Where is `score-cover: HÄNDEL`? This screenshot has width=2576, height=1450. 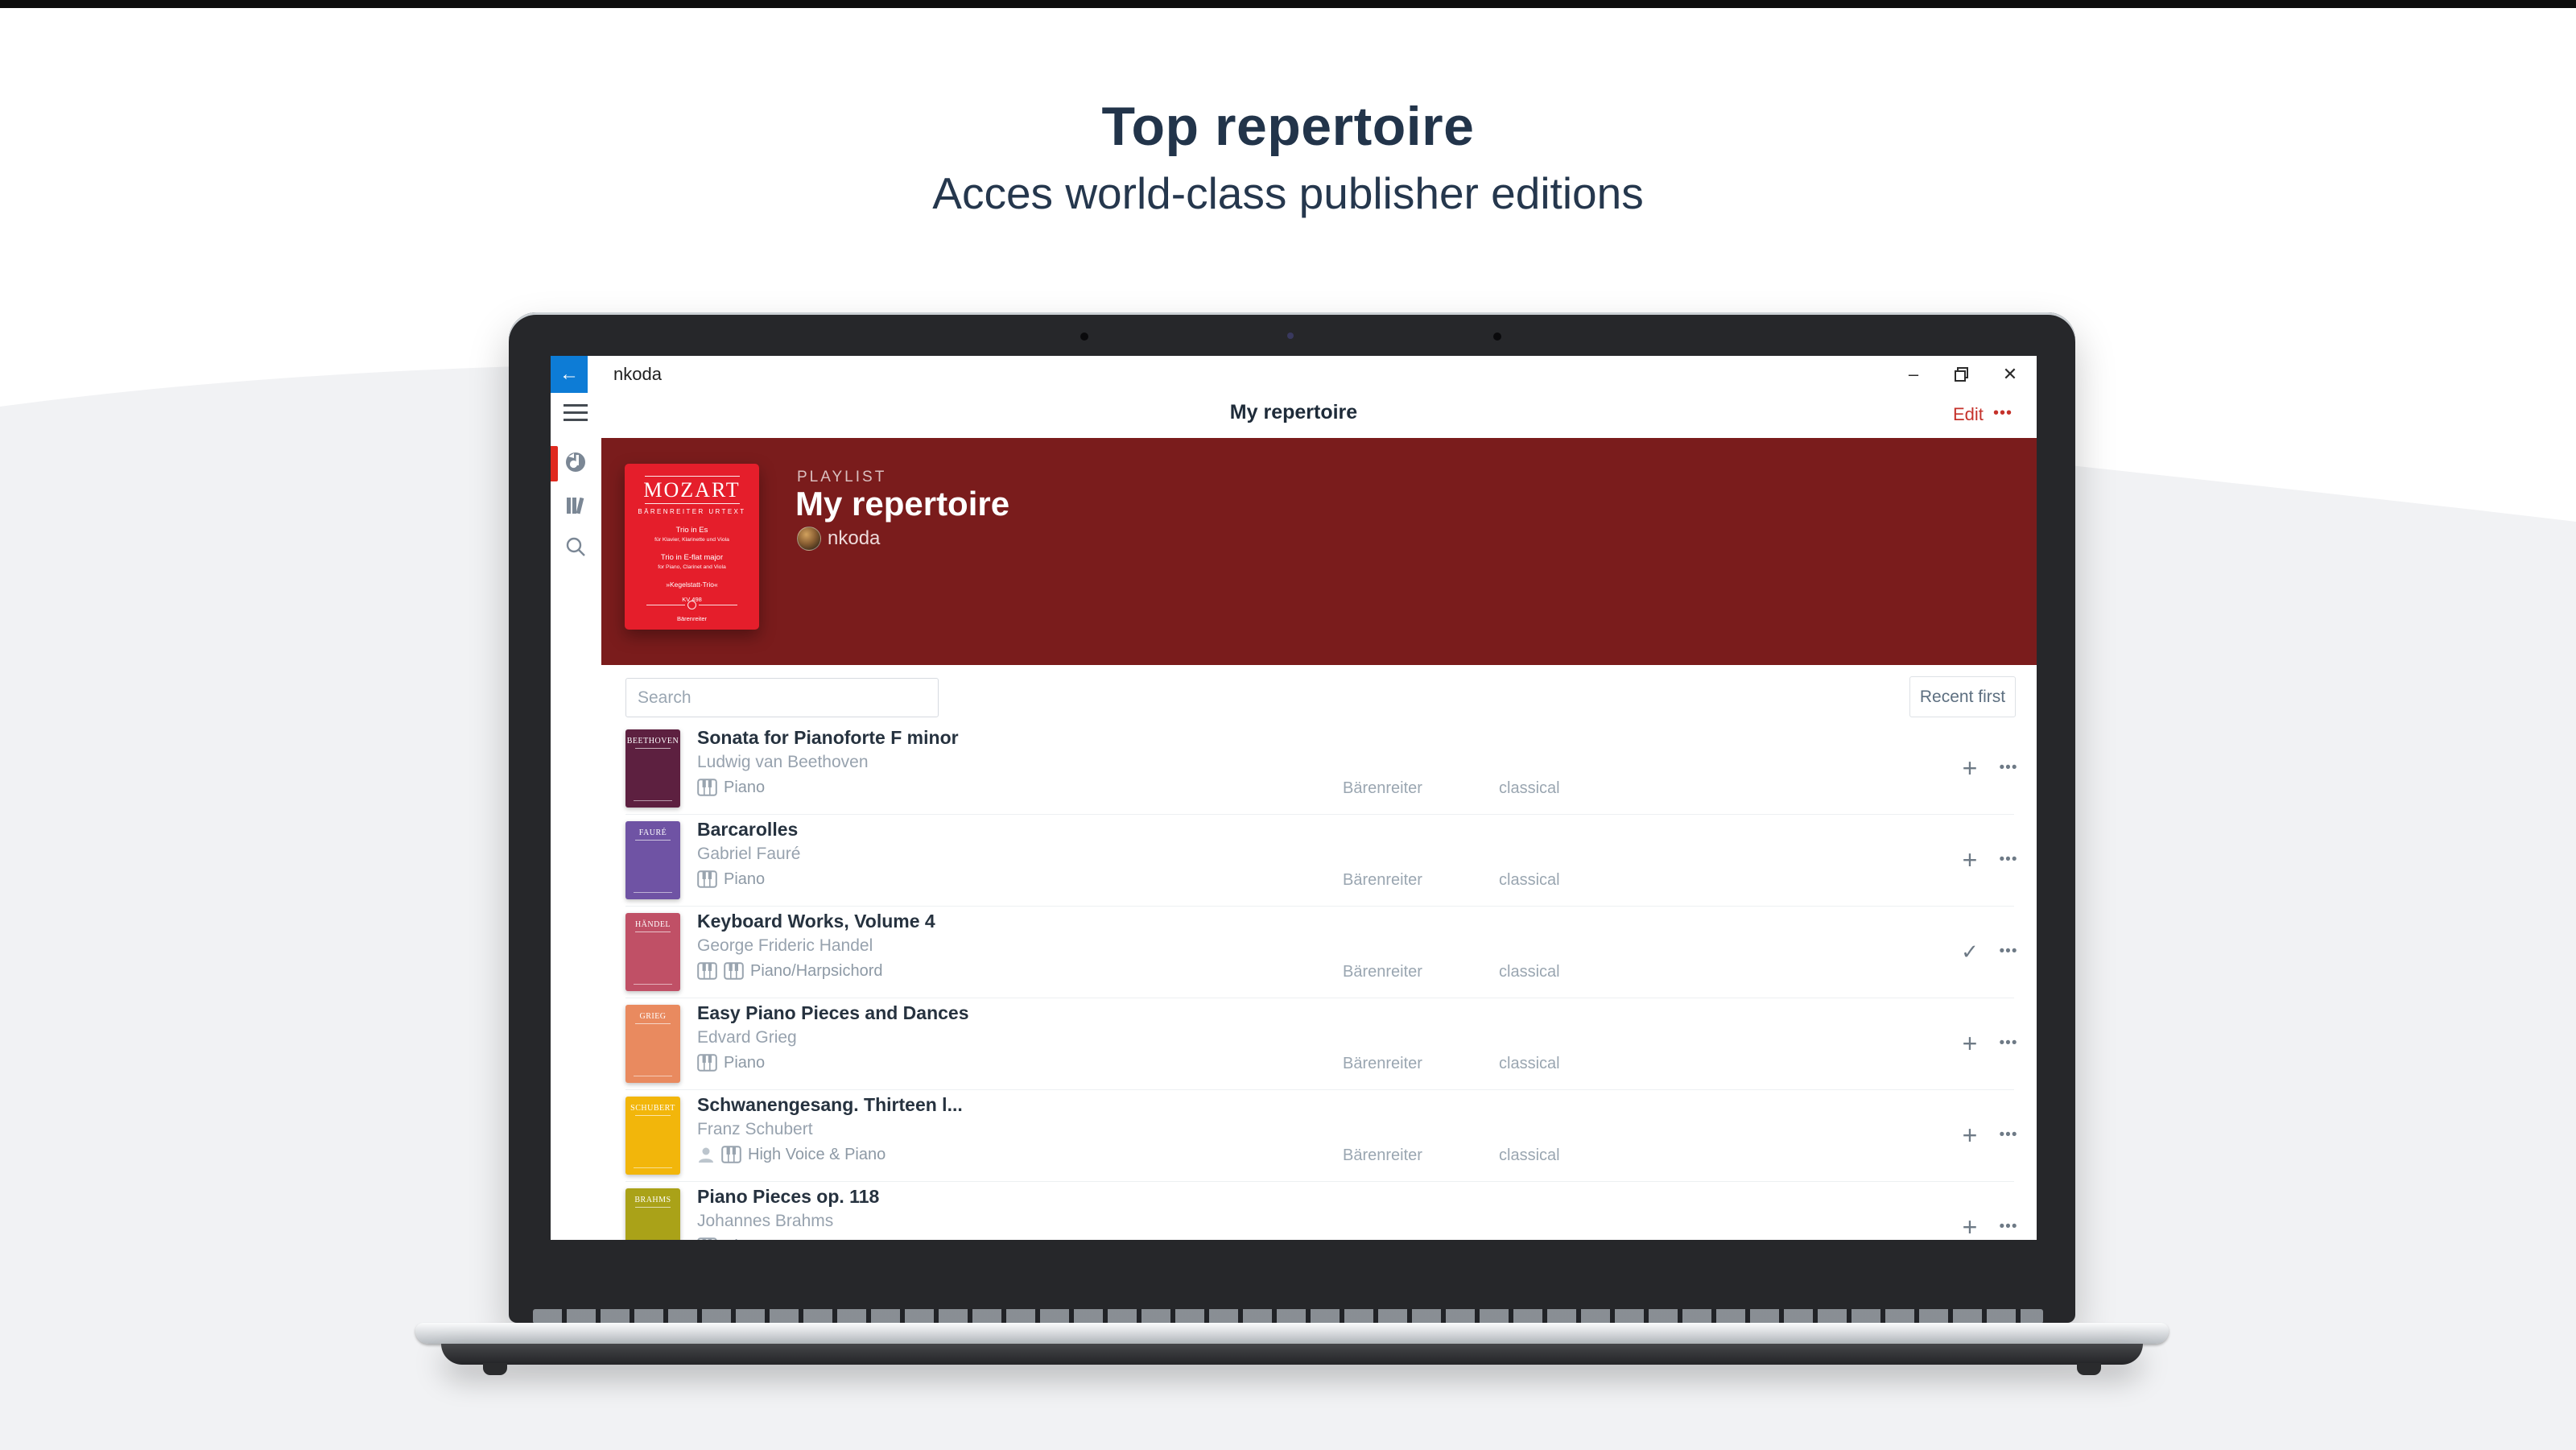 score-cover: HÄNDEL is located at coordinates (652, 952).